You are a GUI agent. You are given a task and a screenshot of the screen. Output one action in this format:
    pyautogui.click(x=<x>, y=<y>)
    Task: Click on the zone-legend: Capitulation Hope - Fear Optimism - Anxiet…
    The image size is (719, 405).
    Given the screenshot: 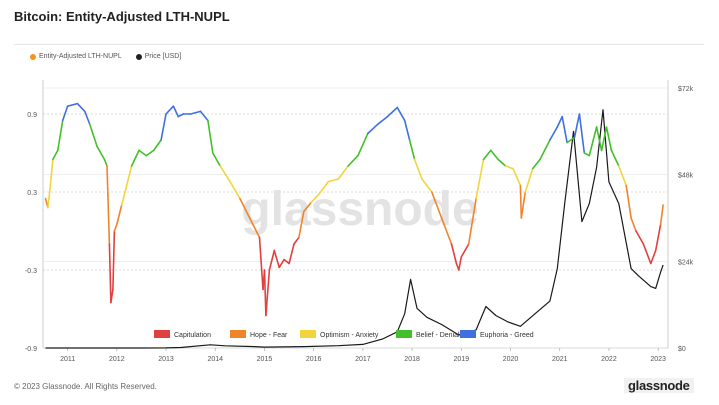 What is the action you would take?
    pyautogui.click(x=344, y=334)
    